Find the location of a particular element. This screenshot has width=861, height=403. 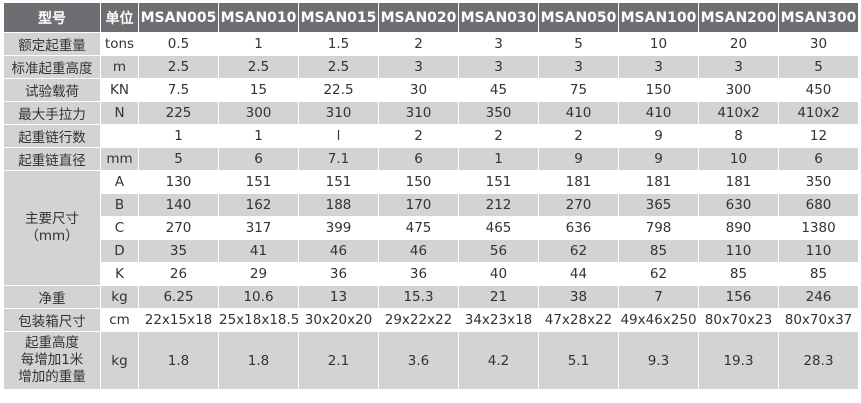

unit-cell: tons is located at coordinates (119, 44).